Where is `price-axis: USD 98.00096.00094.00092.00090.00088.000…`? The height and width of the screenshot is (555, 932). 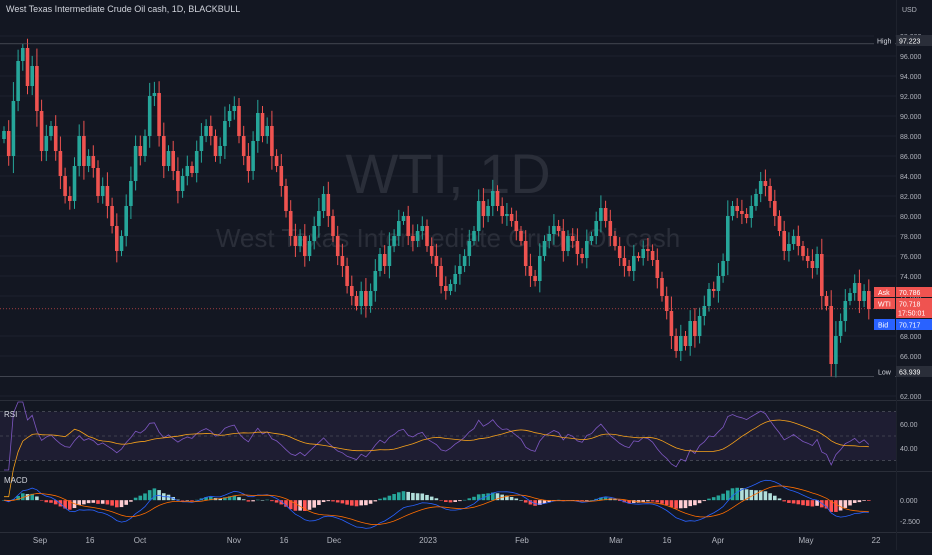 price-axis: USD 98.00096.00094.00092.00090.00088.000… is located at coordinates (911, 266).